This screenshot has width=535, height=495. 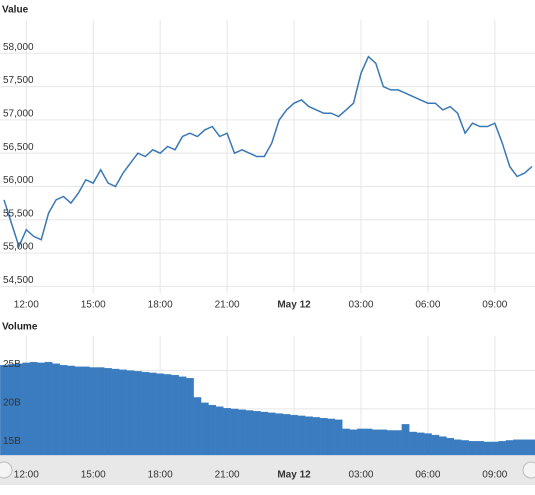 I want to click on y-tick-label: 25B, so click(x=12, y=364).